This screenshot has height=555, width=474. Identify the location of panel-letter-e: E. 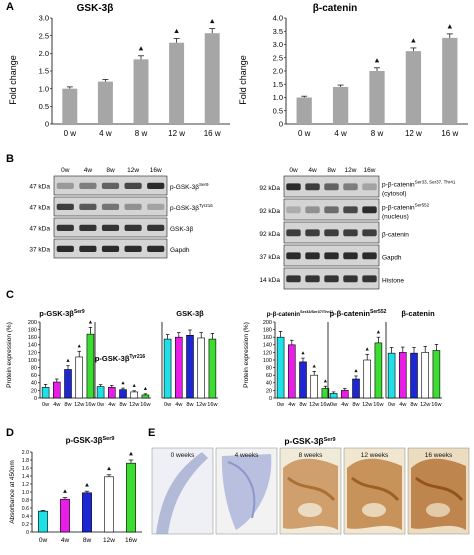
(151, 433).